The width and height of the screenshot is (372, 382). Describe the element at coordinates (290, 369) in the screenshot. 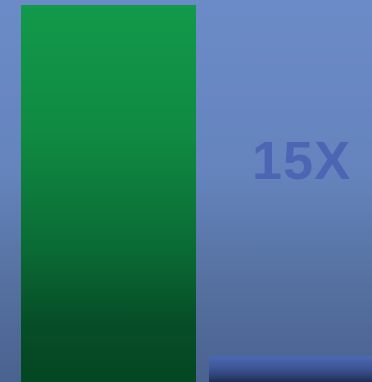

I see `bar-small` at that location.